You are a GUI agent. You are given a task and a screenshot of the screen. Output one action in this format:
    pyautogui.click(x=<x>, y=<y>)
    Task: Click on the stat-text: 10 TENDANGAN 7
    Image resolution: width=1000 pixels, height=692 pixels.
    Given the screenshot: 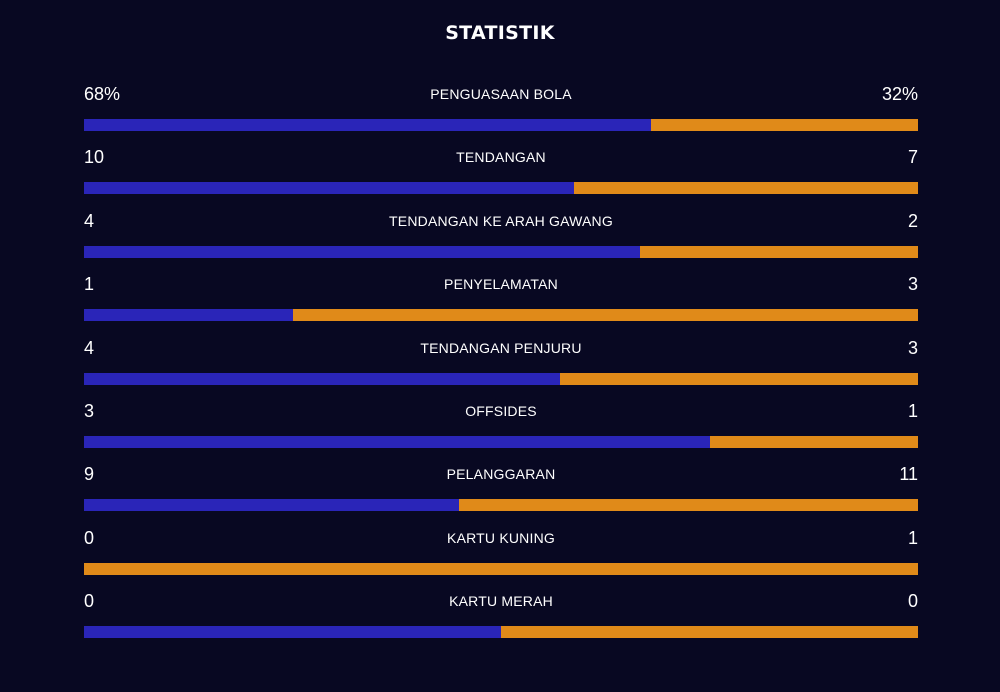 What is the action you would take?
    pyautogui.click(x=501, y=159)
    